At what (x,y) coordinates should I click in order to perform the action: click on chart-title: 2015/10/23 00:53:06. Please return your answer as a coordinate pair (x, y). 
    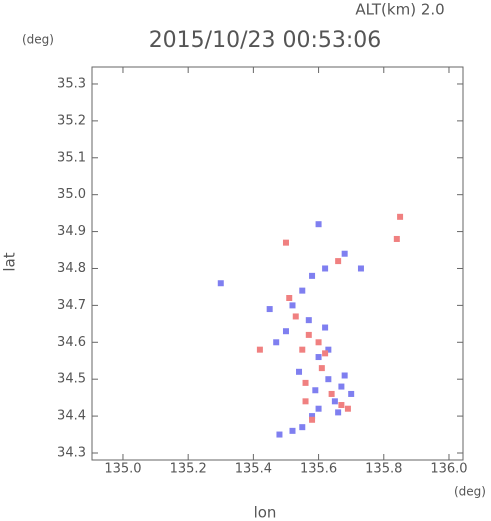
    Looking at the image, I should click on (265, 40).